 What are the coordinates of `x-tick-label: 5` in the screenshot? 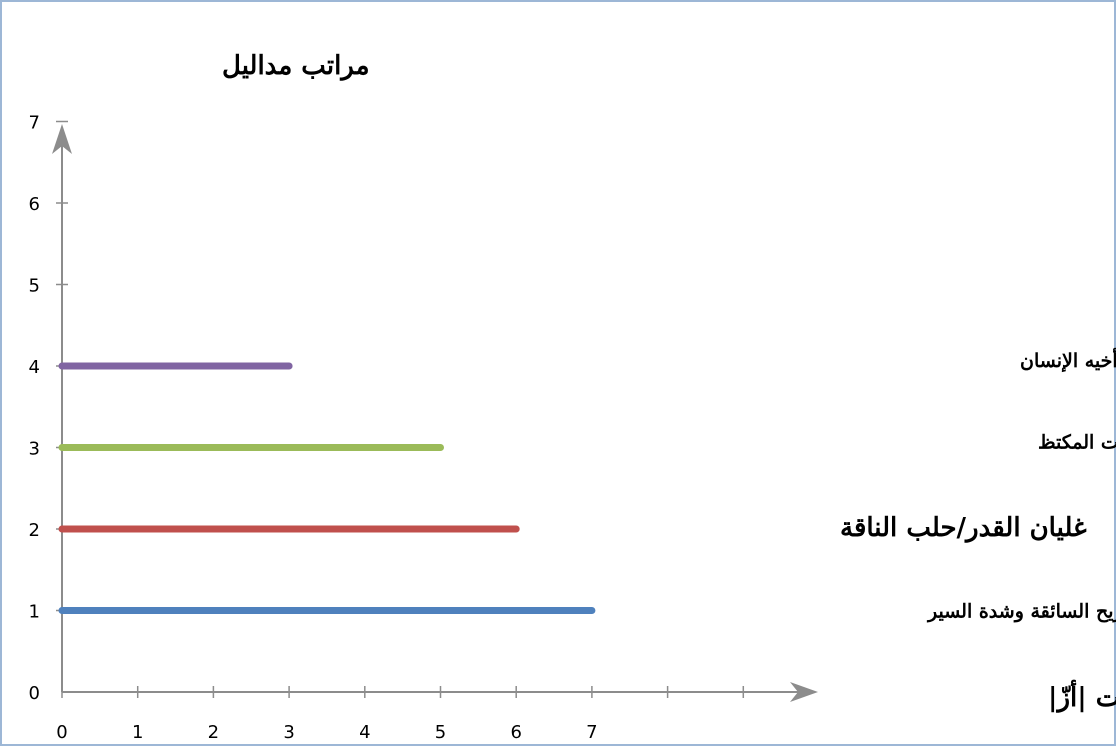 It's located at (440, 732).